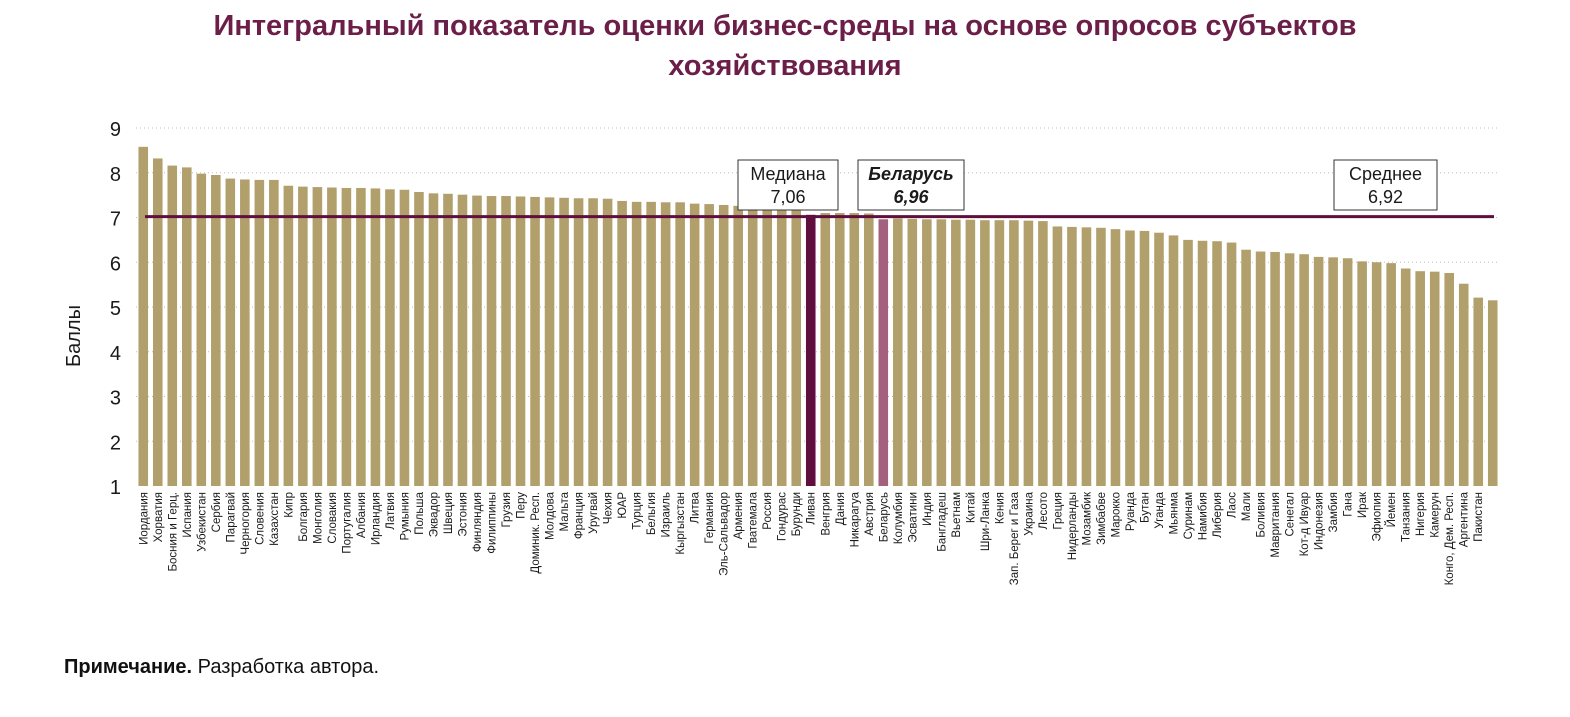 This screenshot has width=1570, height=717. Describe the element at coordinates (783, 516) in the screenshot. I see `x-tick-label: Гондурас` at that location.